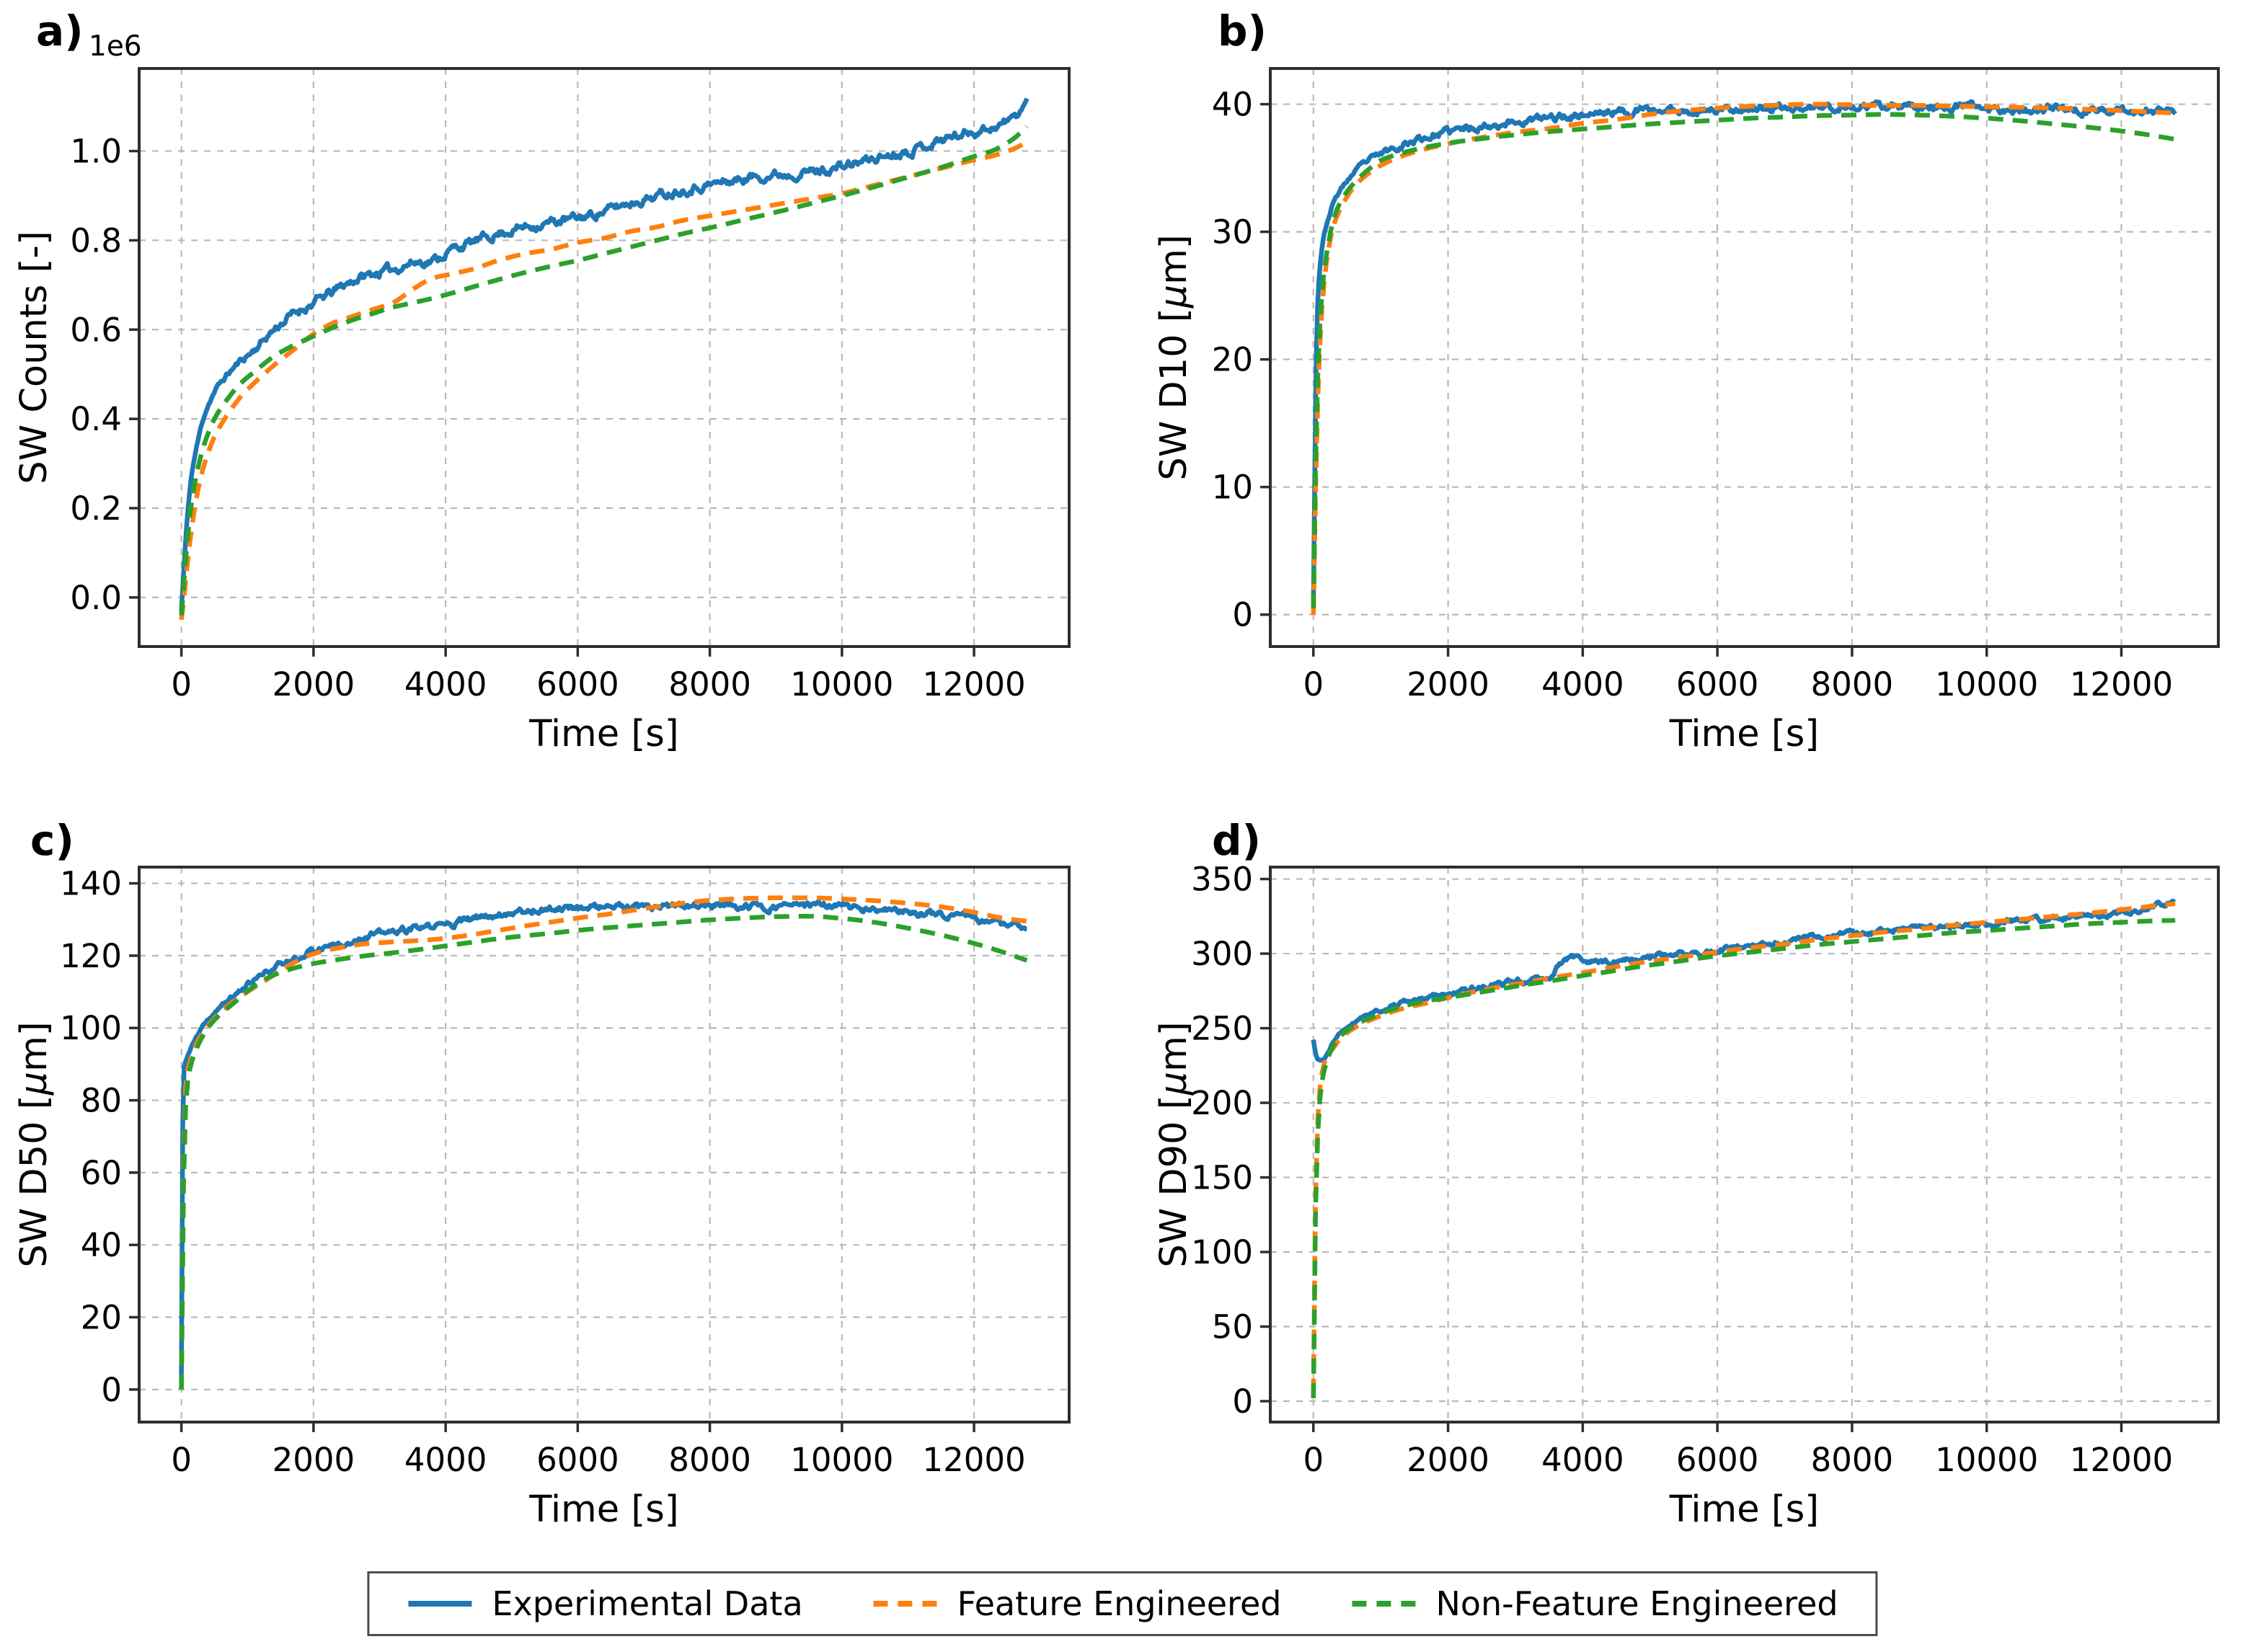  I want to click on svg-text: 1.0, so click(96, 152).